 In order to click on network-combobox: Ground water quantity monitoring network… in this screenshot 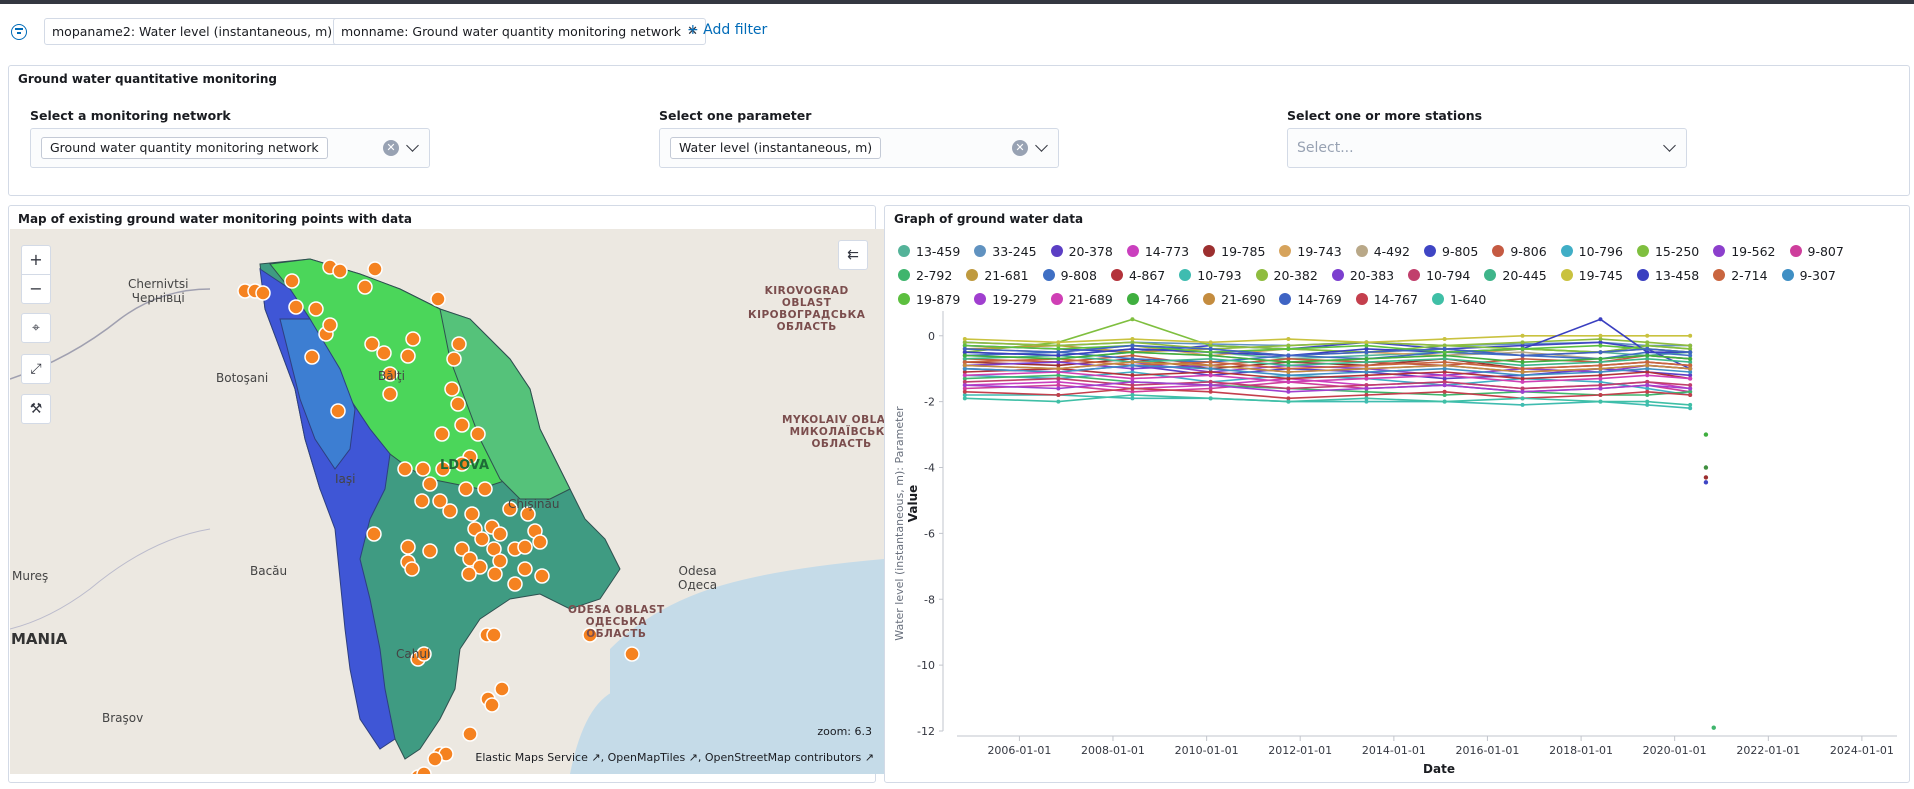, I will do `click(230, 148)`.